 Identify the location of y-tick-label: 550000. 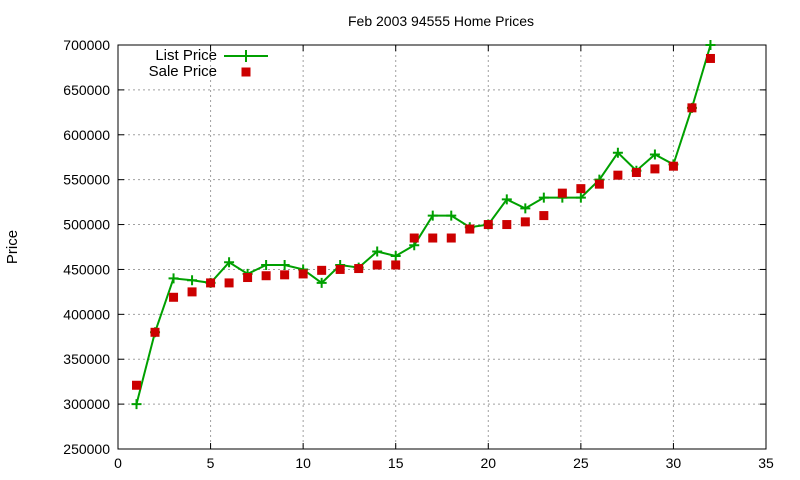
(86, 180).